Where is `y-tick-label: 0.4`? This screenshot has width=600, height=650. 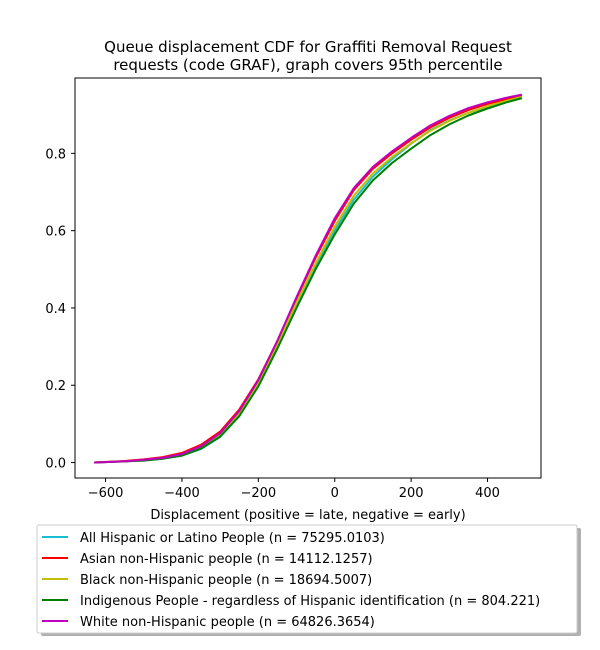
y-tick-label: 0.4 is located at coordinates (55, 309).